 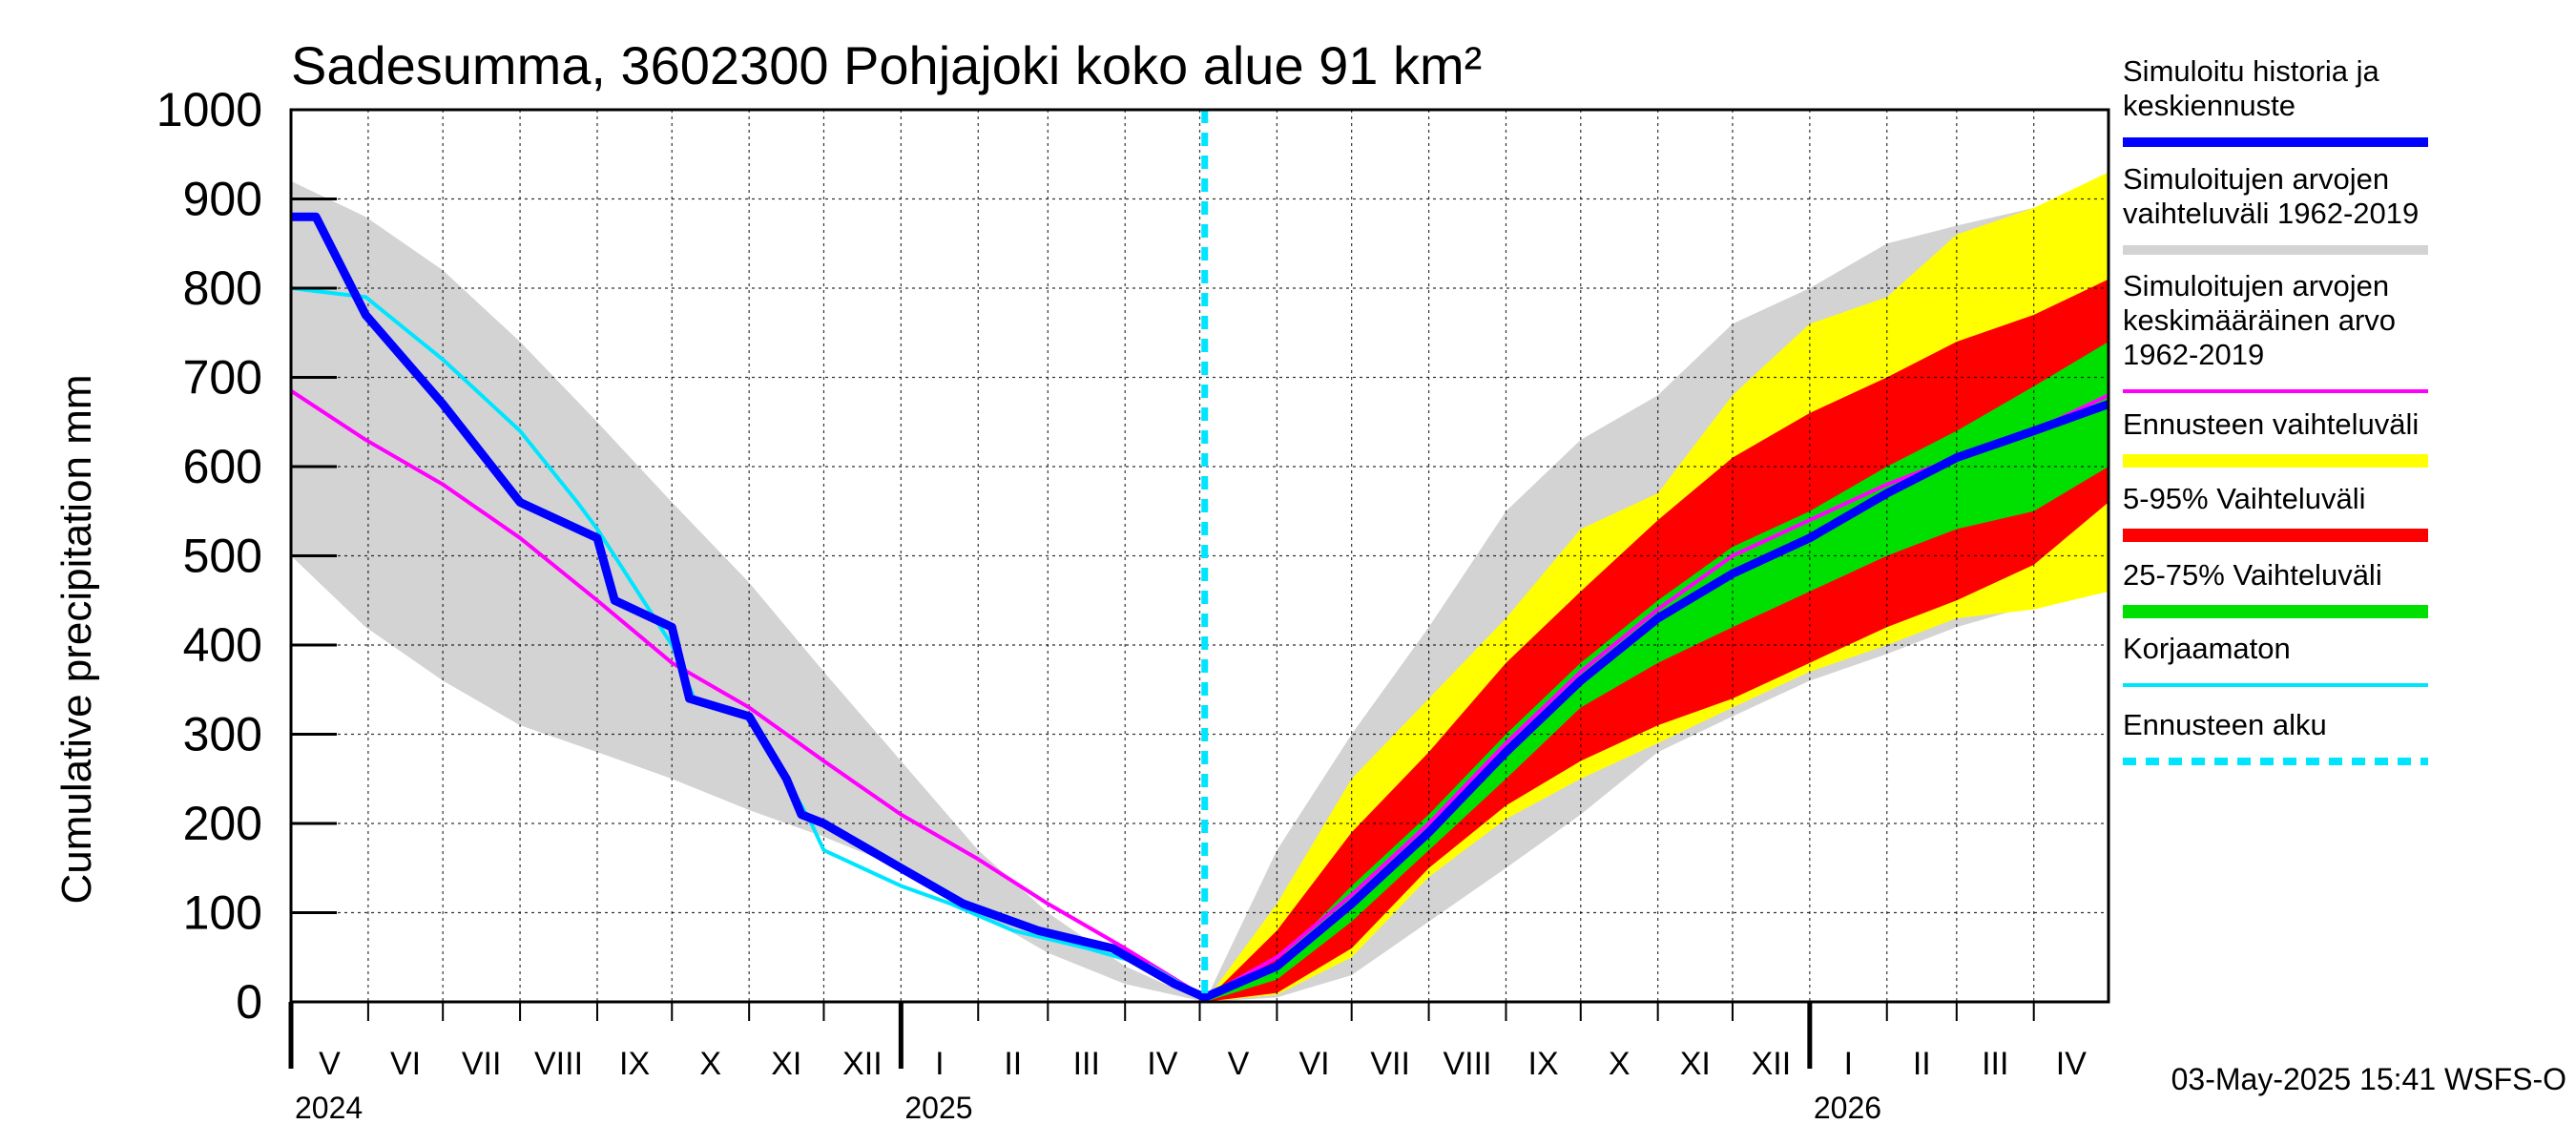 I want to click on y-tick-label: 1000, so click(x=209, y=109).